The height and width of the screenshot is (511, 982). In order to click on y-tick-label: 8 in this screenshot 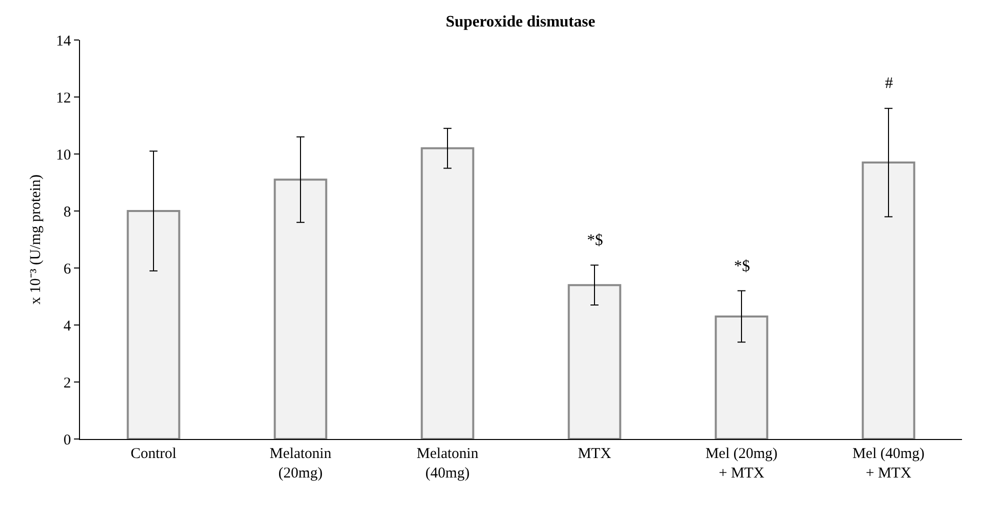, I will do `click(67, 212)`.